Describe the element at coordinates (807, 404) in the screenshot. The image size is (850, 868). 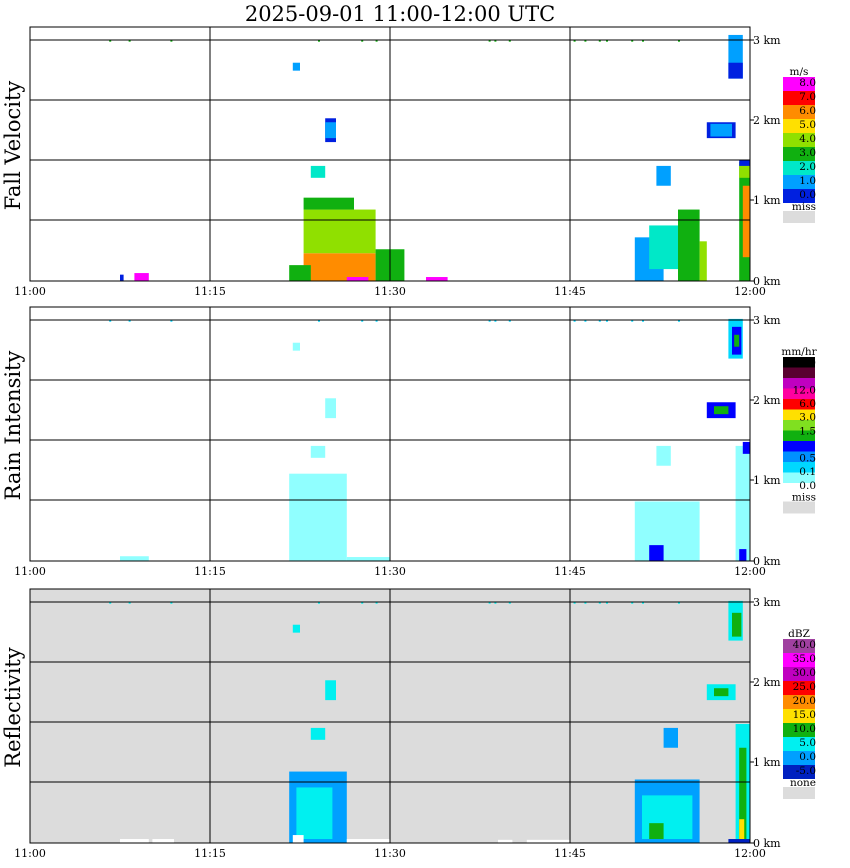
I see `colorbar-label: 6.0` at that location.